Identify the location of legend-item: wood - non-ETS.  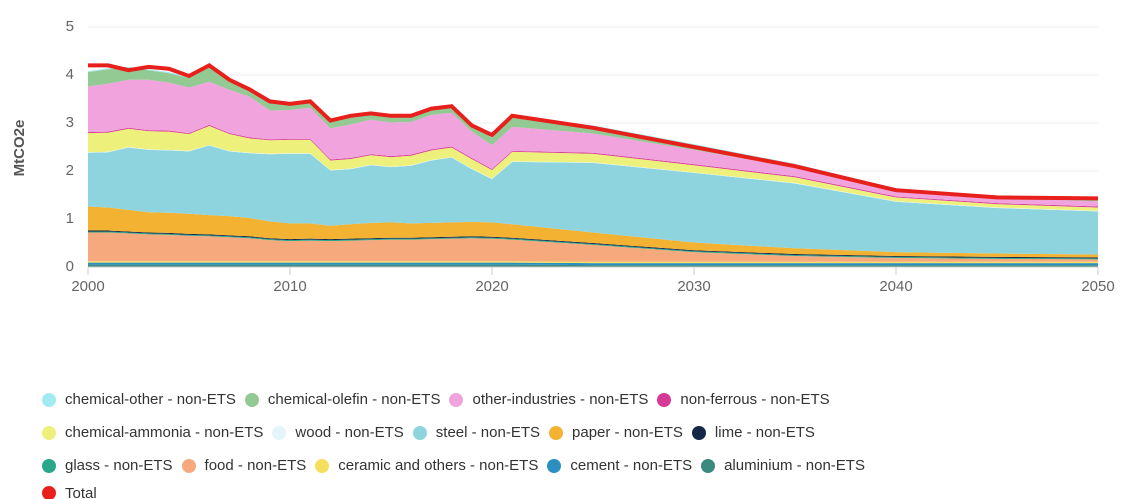
(338, 432).